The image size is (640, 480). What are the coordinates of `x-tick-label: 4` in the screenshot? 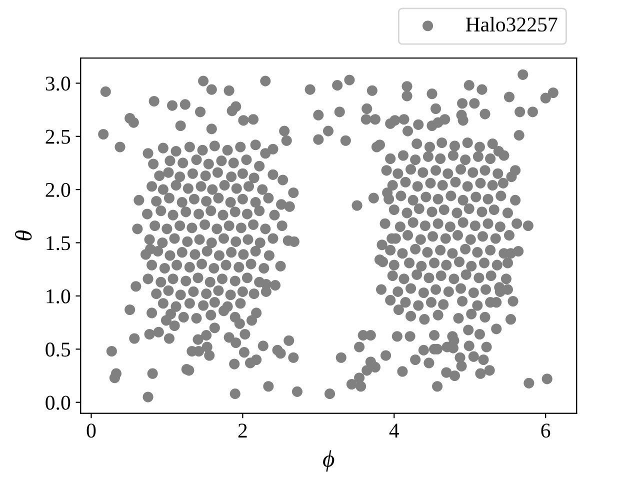 It's located at (394, 431).